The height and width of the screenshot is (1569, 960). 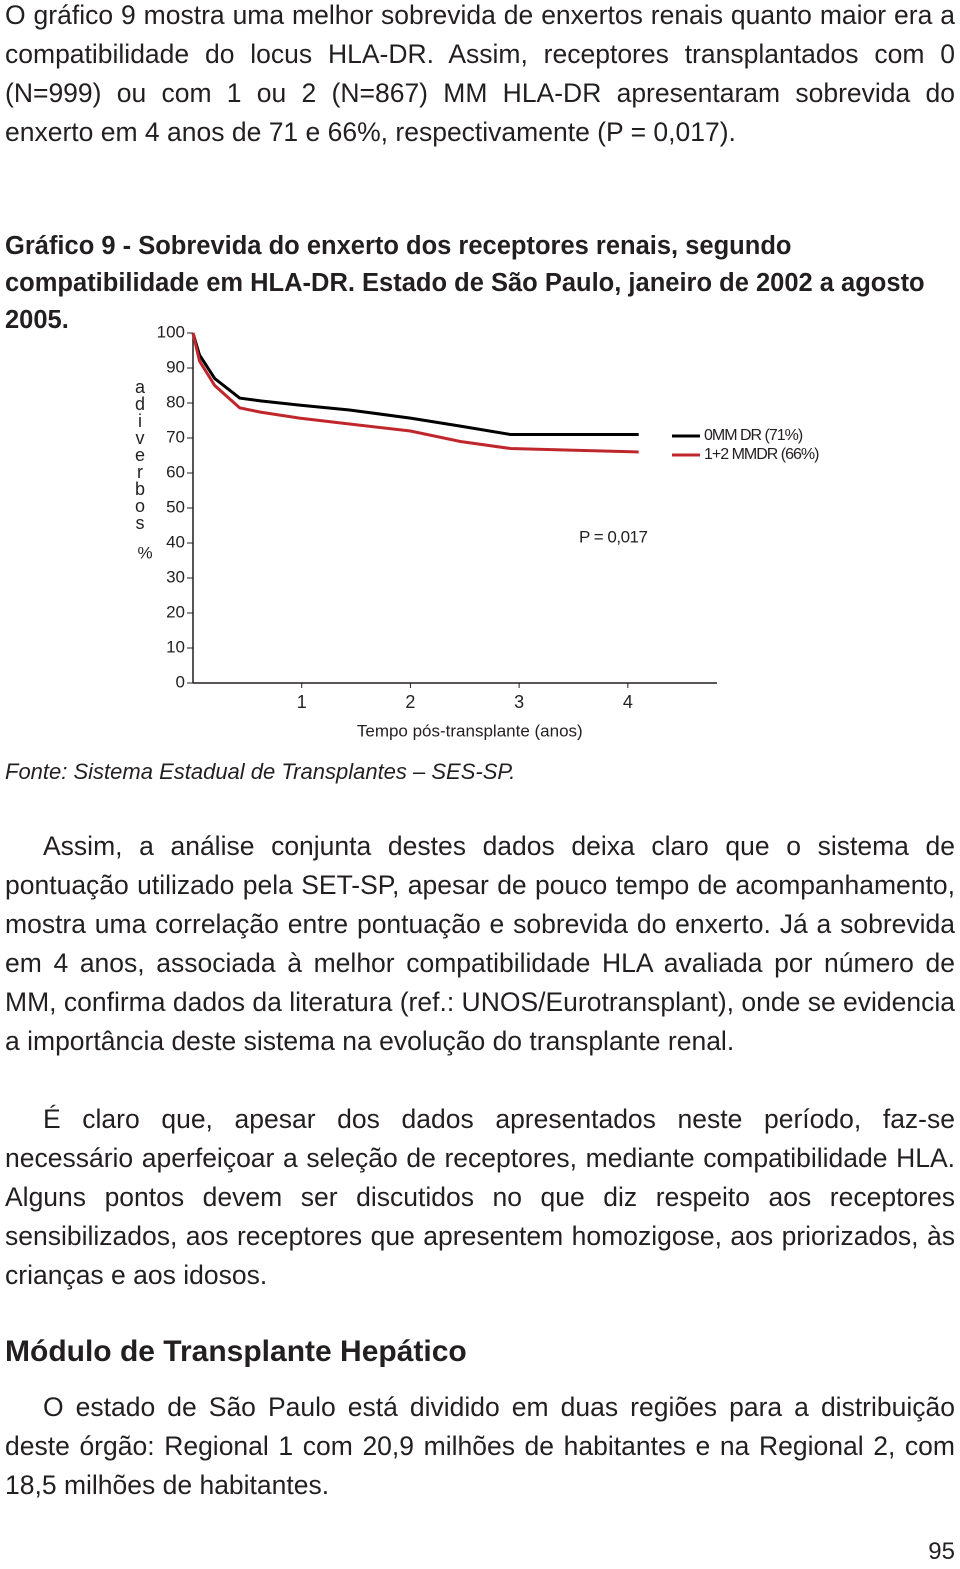 I want to click on section-heading: Módulo de Transplante Hepático, so click(x=236, y=1351).